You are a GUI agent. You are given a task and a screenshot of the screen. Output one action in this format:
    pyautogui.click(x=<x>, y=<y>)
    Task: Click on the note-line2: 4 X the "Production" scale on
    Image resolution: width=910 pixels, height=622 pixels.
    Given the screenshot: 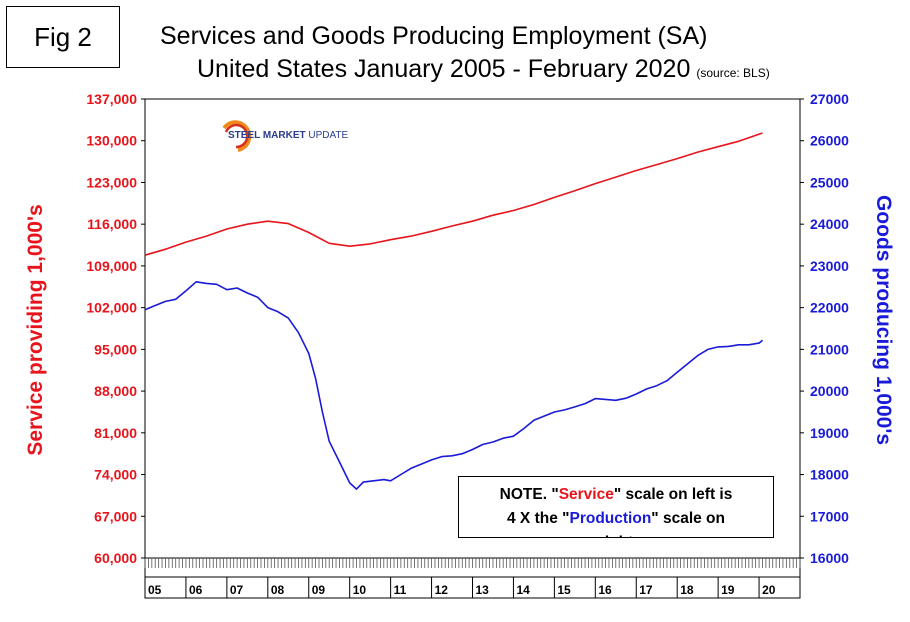 What is the action you would take?
    pyautogui.click(x=616, y=519)
    